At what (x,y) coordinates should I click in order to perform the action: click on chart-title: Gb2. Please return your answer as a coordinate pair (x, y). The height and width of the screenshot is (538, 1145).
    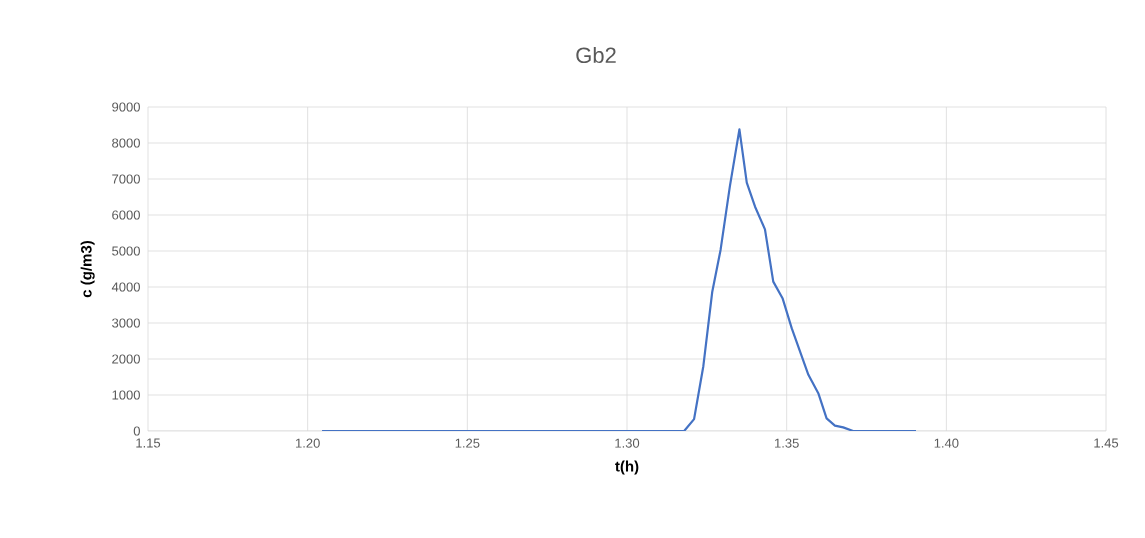
    Looking at the image, I should click on (596, 55).